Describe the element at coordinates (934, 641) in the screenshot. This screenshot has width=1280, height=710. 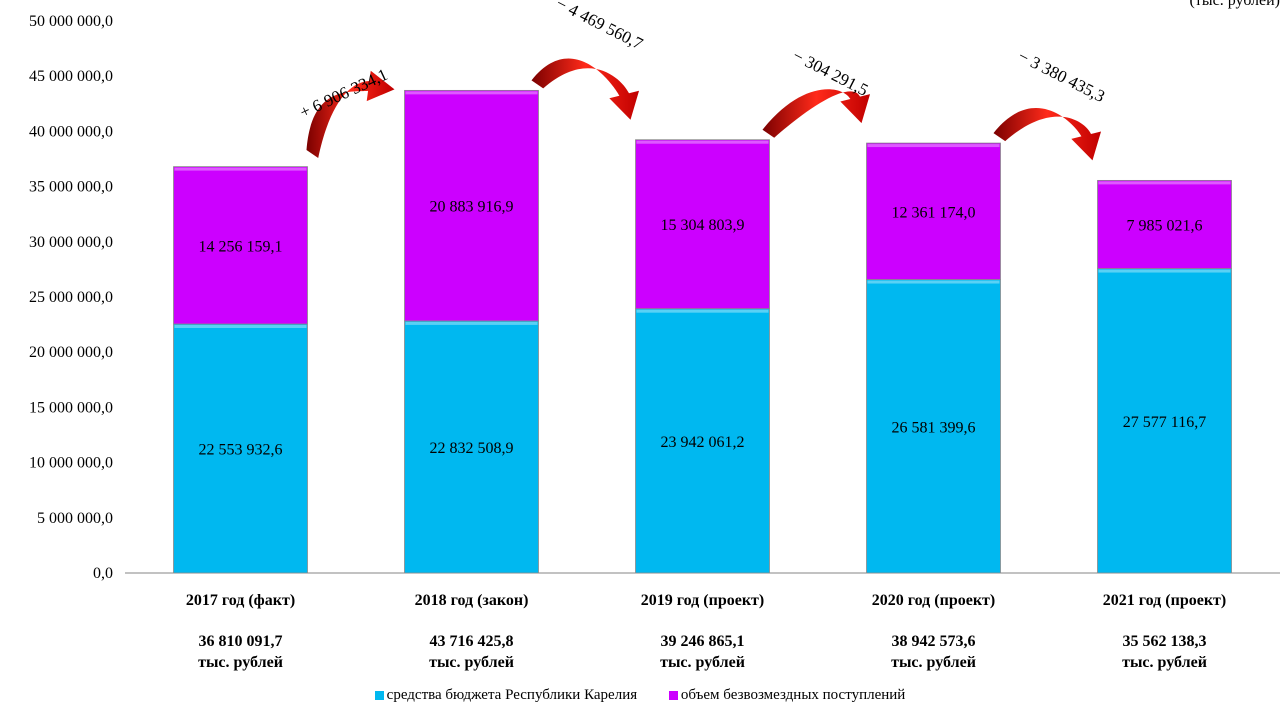
I see `total-value-label: 38 942 573,6` at that location.